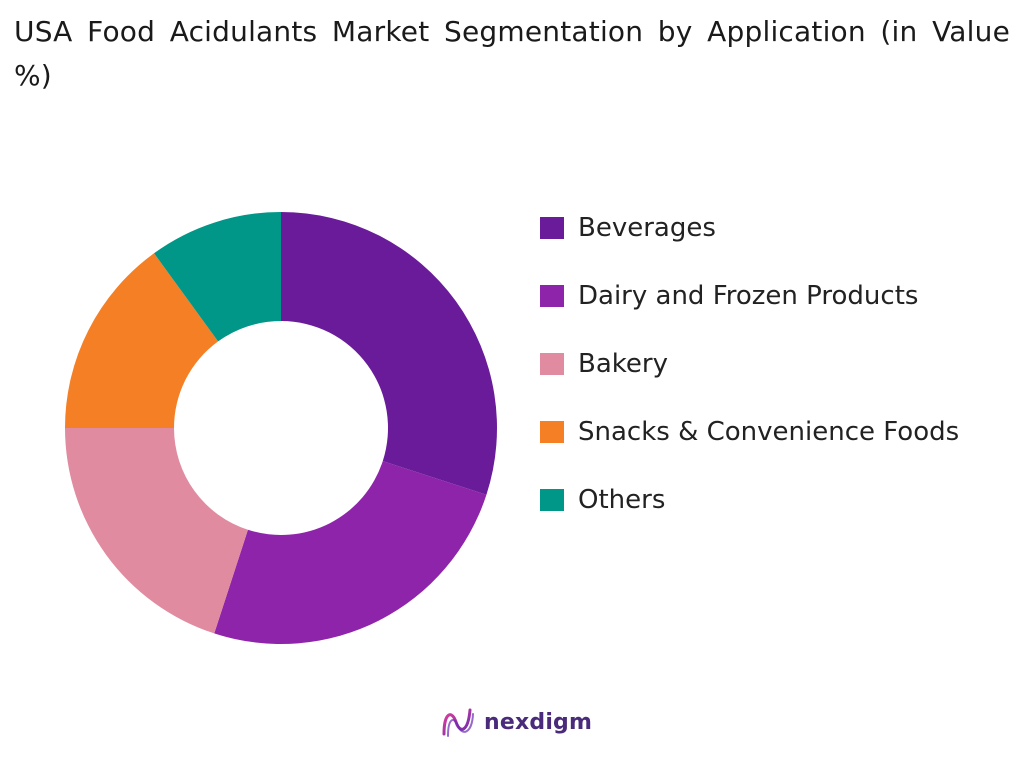 The width and height of the screenshot is (1024, 768). Describe the element at coordinates (142, 340) in the screenshot. I see `slice-snacks-convenience-foods` at that location.